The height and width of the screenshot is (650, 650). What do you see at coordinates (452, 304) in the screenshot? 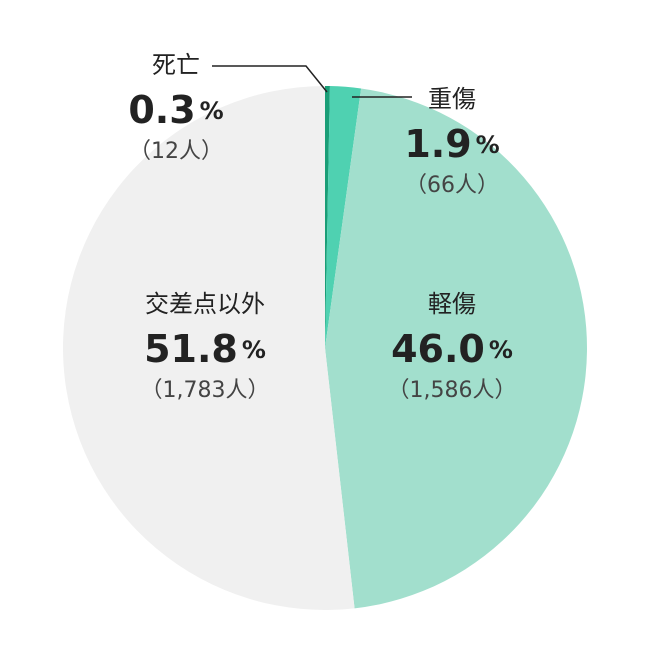
I see `slice-name: 軽傷` at bounding box center [452, 304].